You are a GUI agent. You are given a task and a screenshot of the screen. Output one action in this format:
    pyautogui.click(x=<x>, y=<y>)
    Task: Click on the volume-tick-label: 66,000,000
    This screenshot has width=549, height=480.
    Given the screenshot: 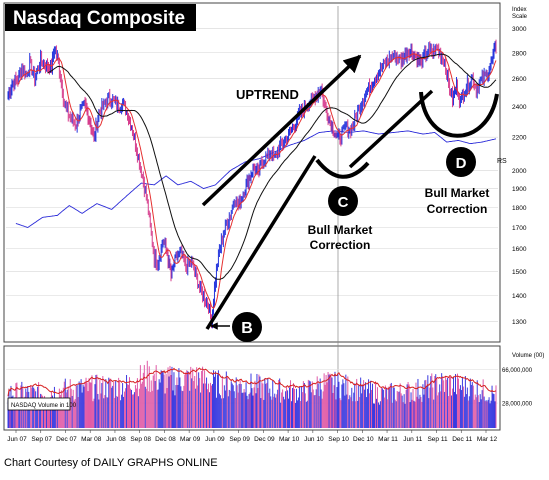 What is the action you would take?
    pyautogui.click(x=517, y=371)
    